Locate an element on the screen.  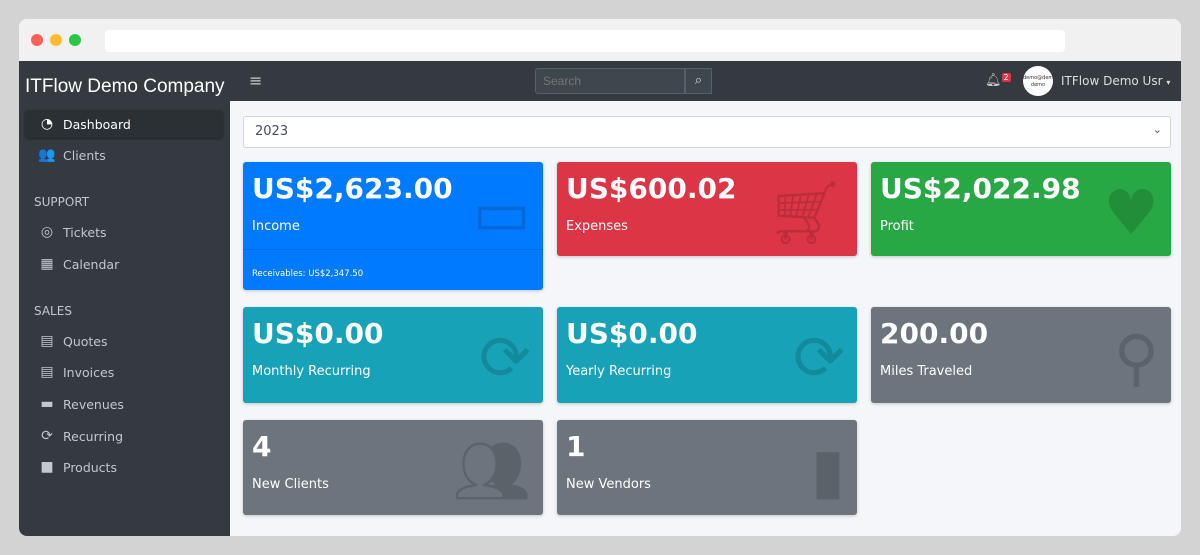
stat-label: Yearly Recurring is located at coordinates (619, 371).